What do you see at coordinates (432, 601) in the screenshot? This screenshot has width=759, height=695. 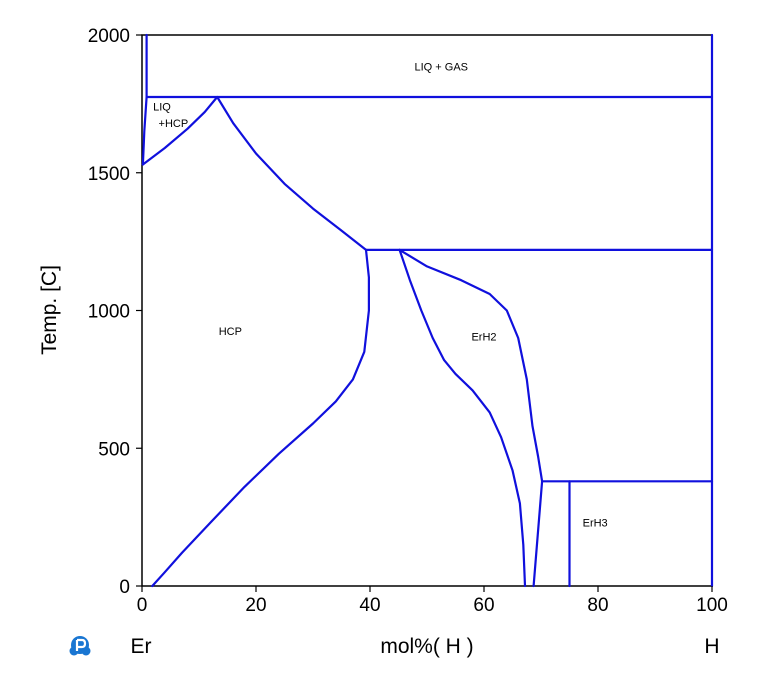 I see `x-axis-ticks: 0 20 40 60 80 100` at bounding box center [432, 601].